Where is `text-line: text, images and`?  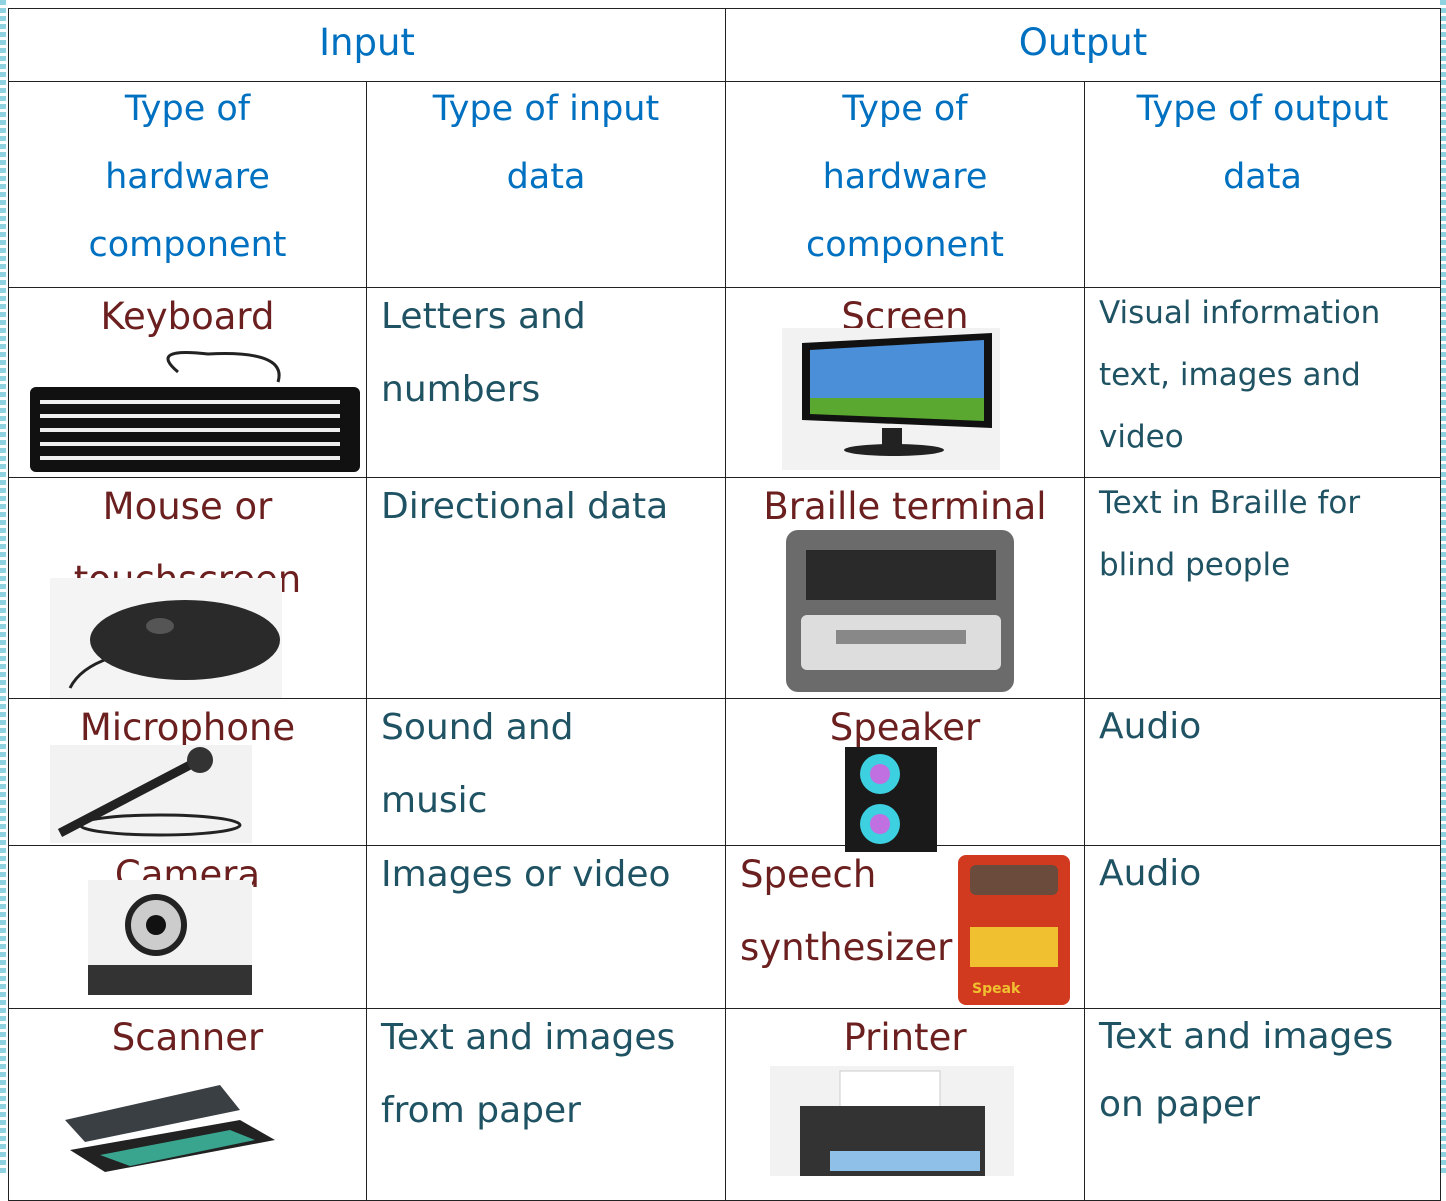 text-line: text, images and is located at coordinates (1230, 375).